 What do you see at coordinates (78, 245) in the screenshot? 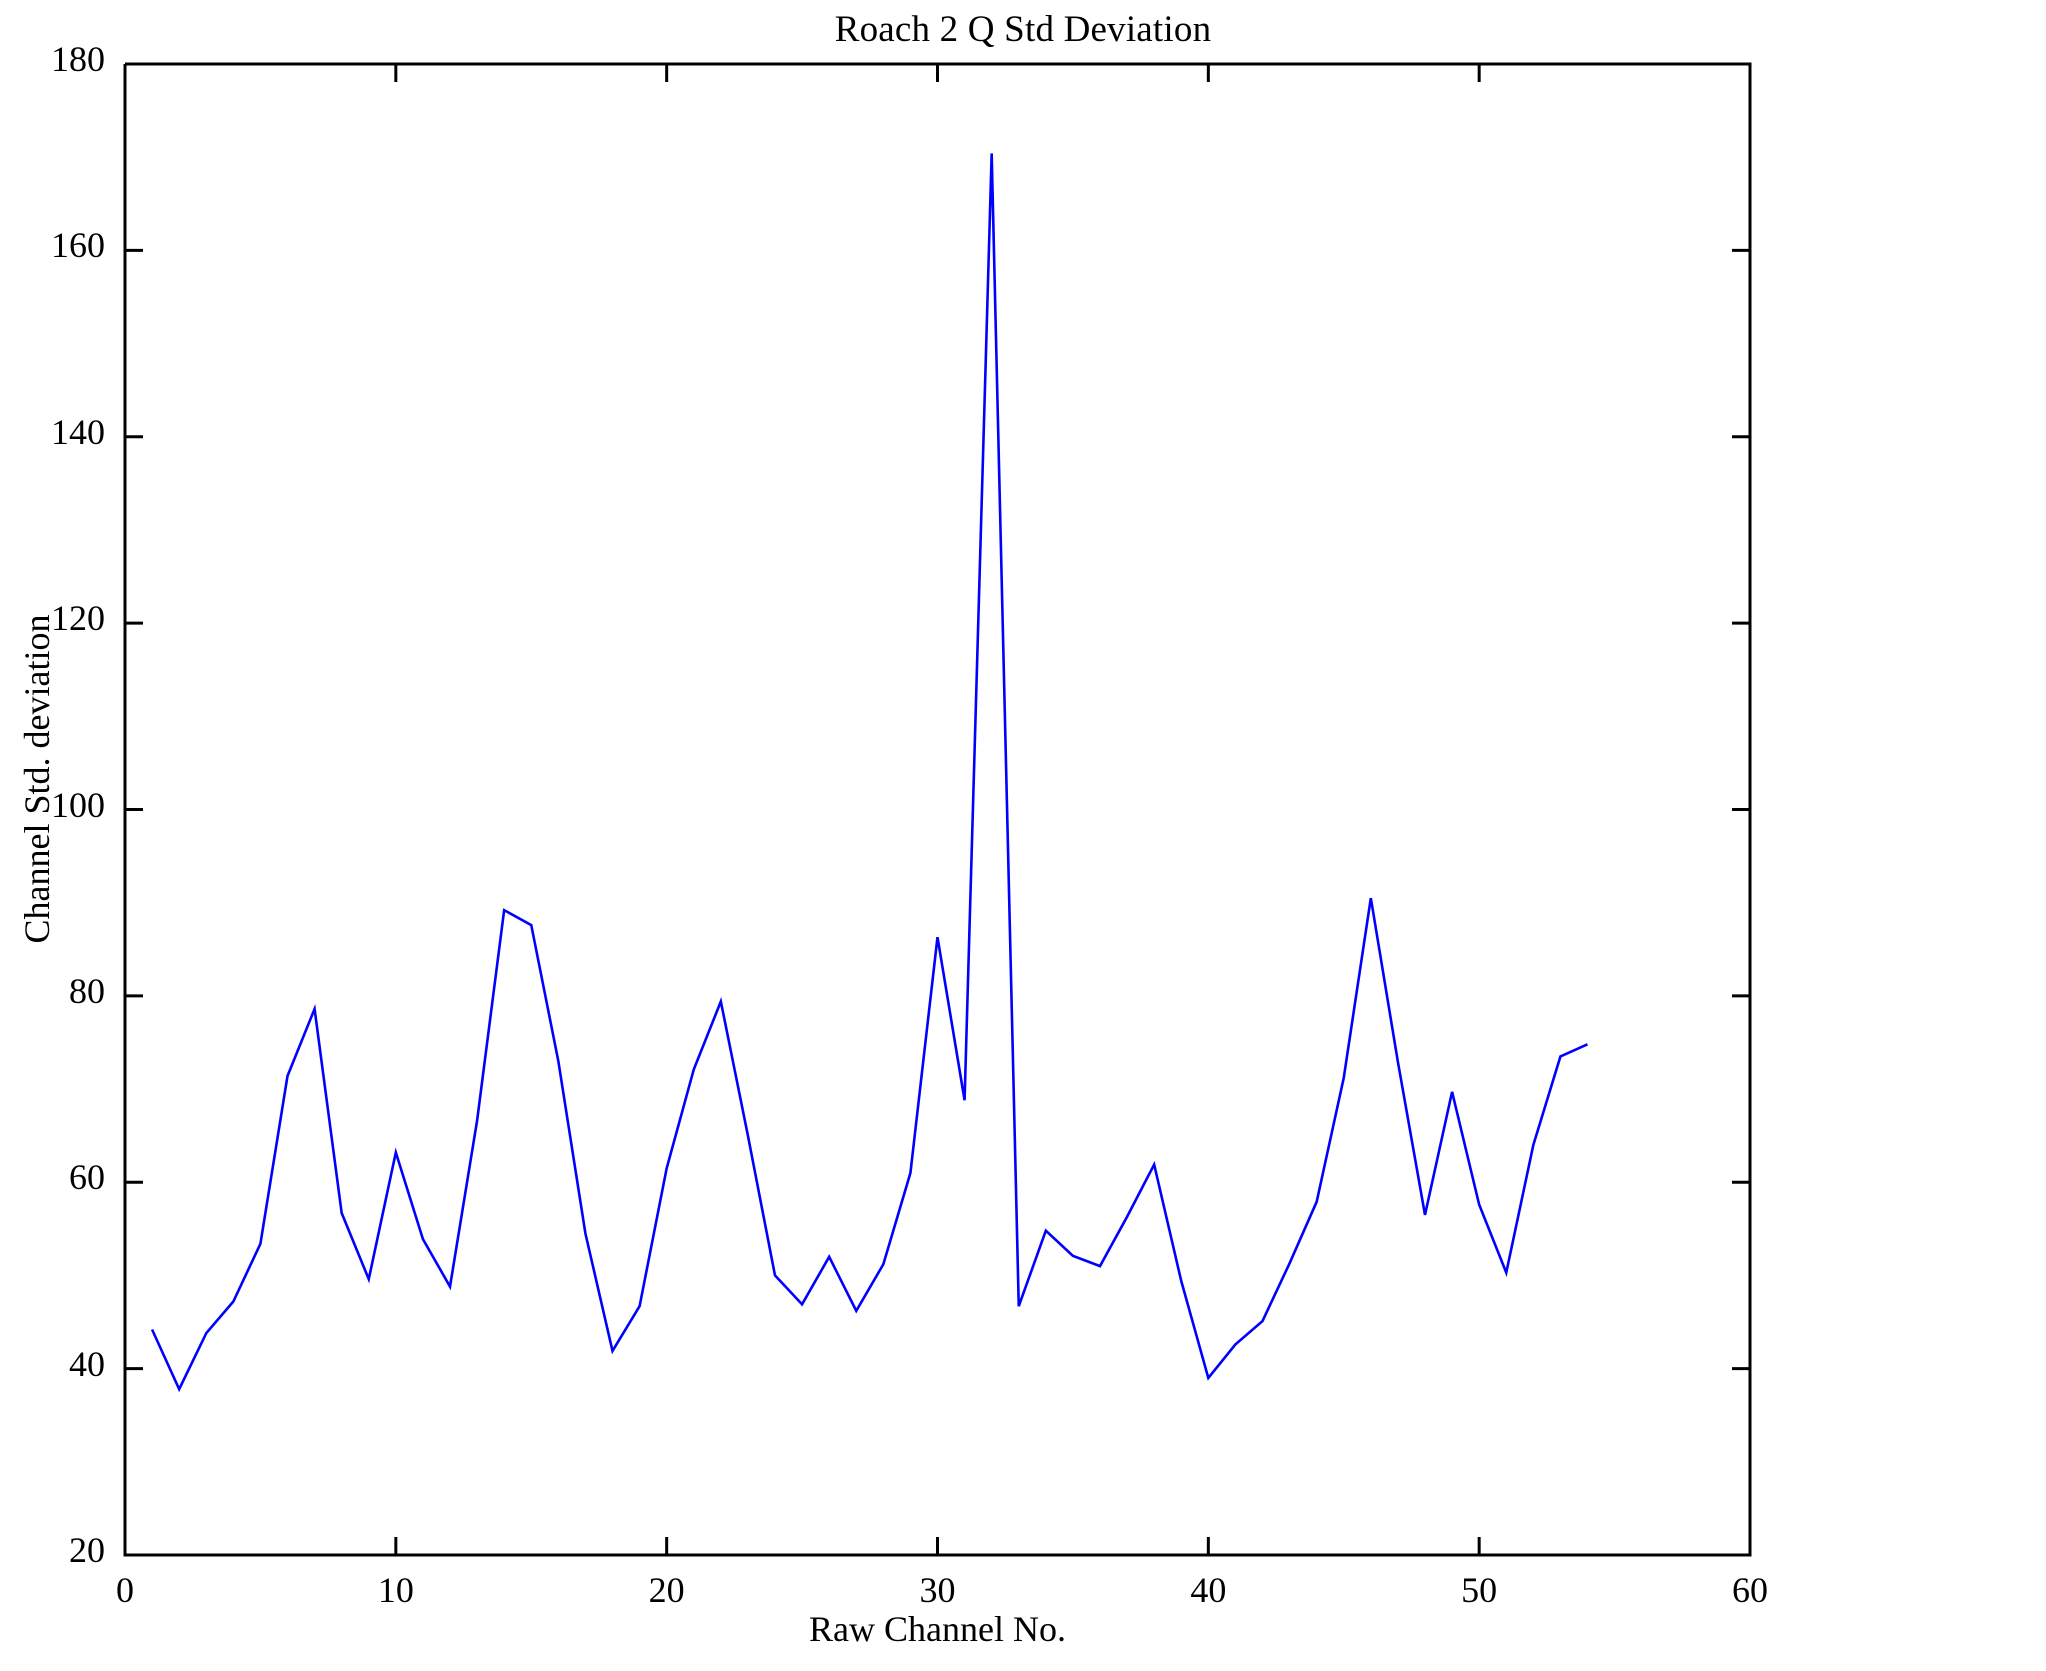
I see `y-tick-label: 160` at bounding box center [78, 245].